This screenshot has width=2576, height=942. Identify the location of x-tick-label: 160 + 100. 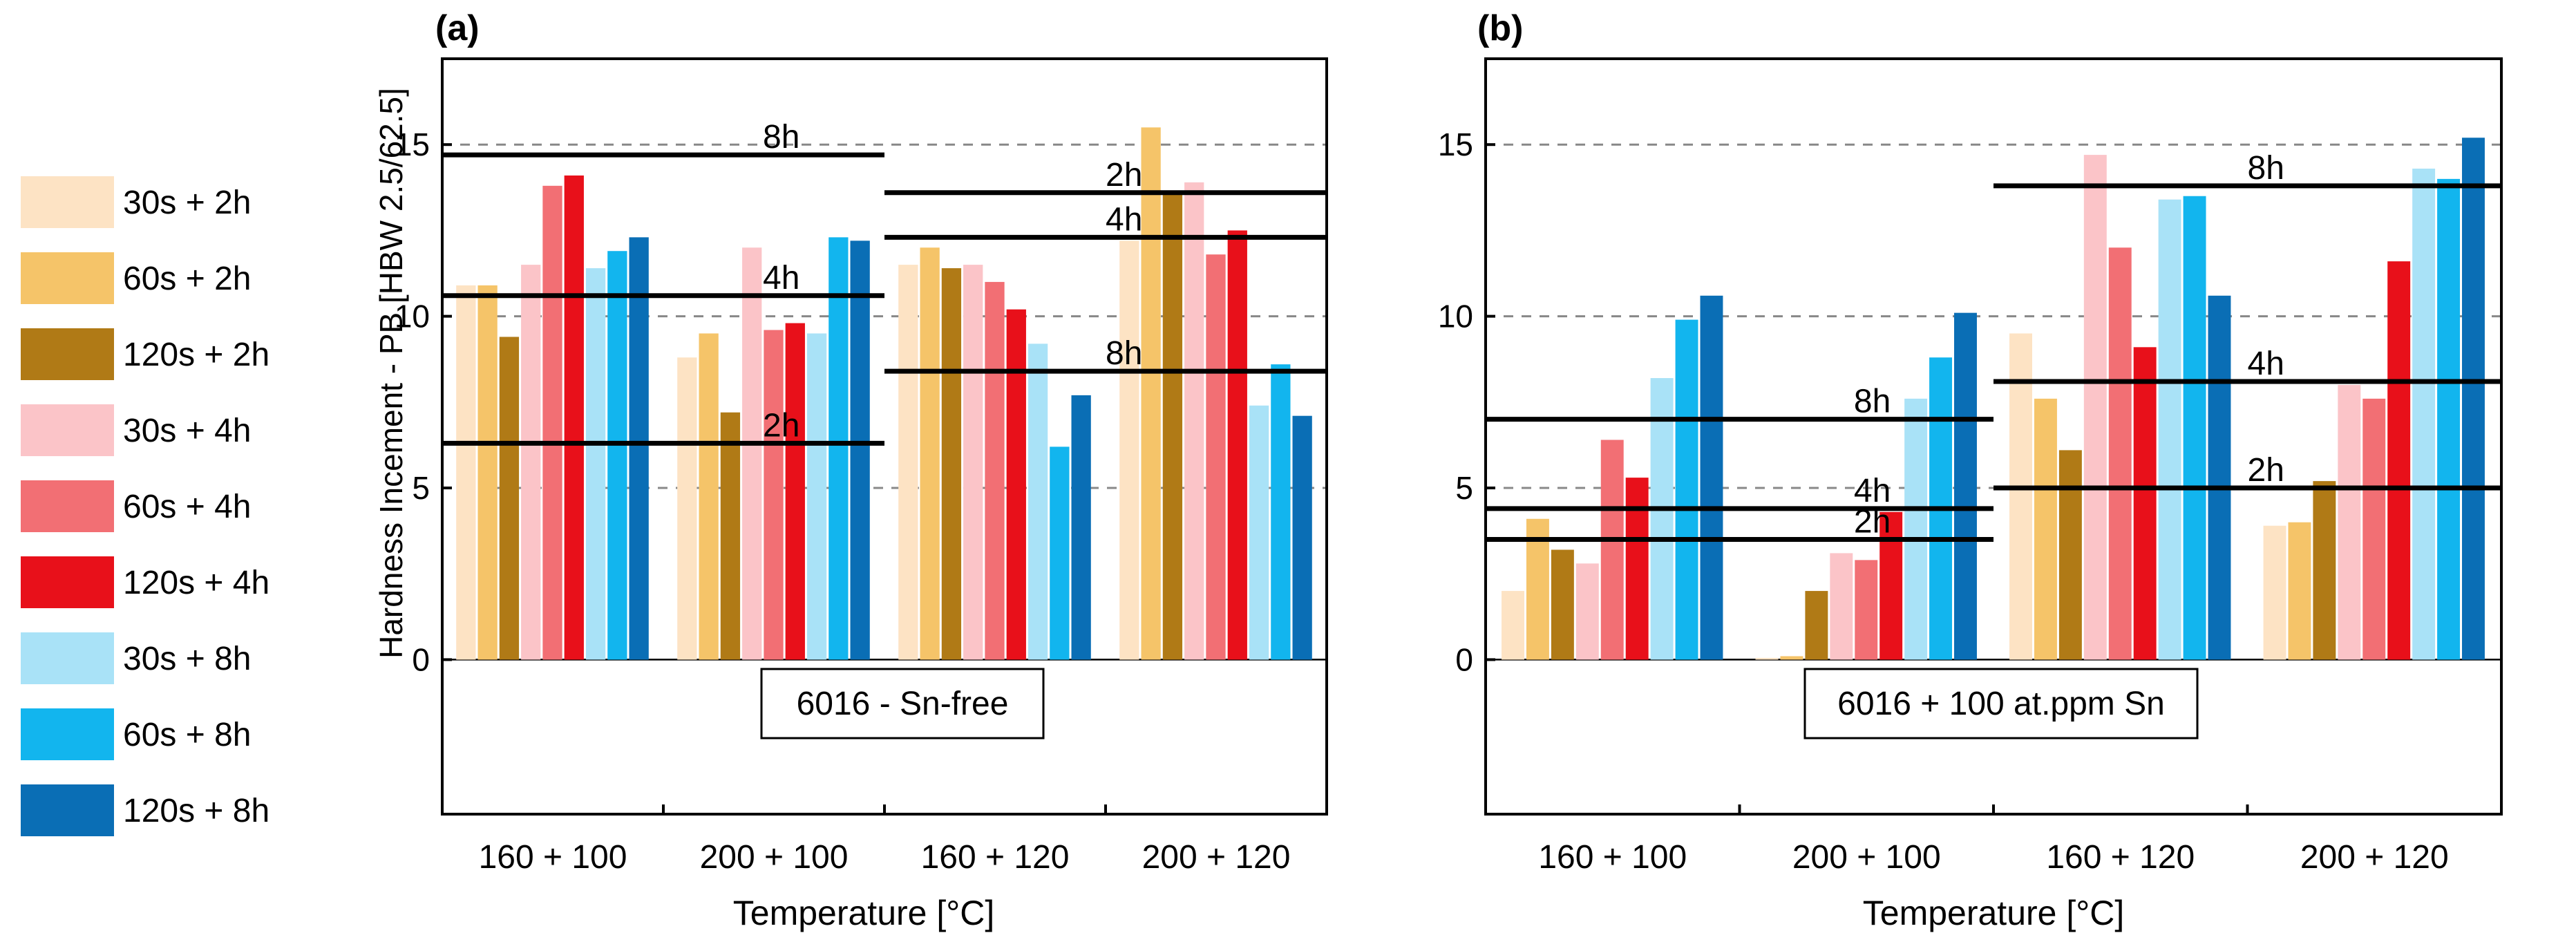
(553, 857).